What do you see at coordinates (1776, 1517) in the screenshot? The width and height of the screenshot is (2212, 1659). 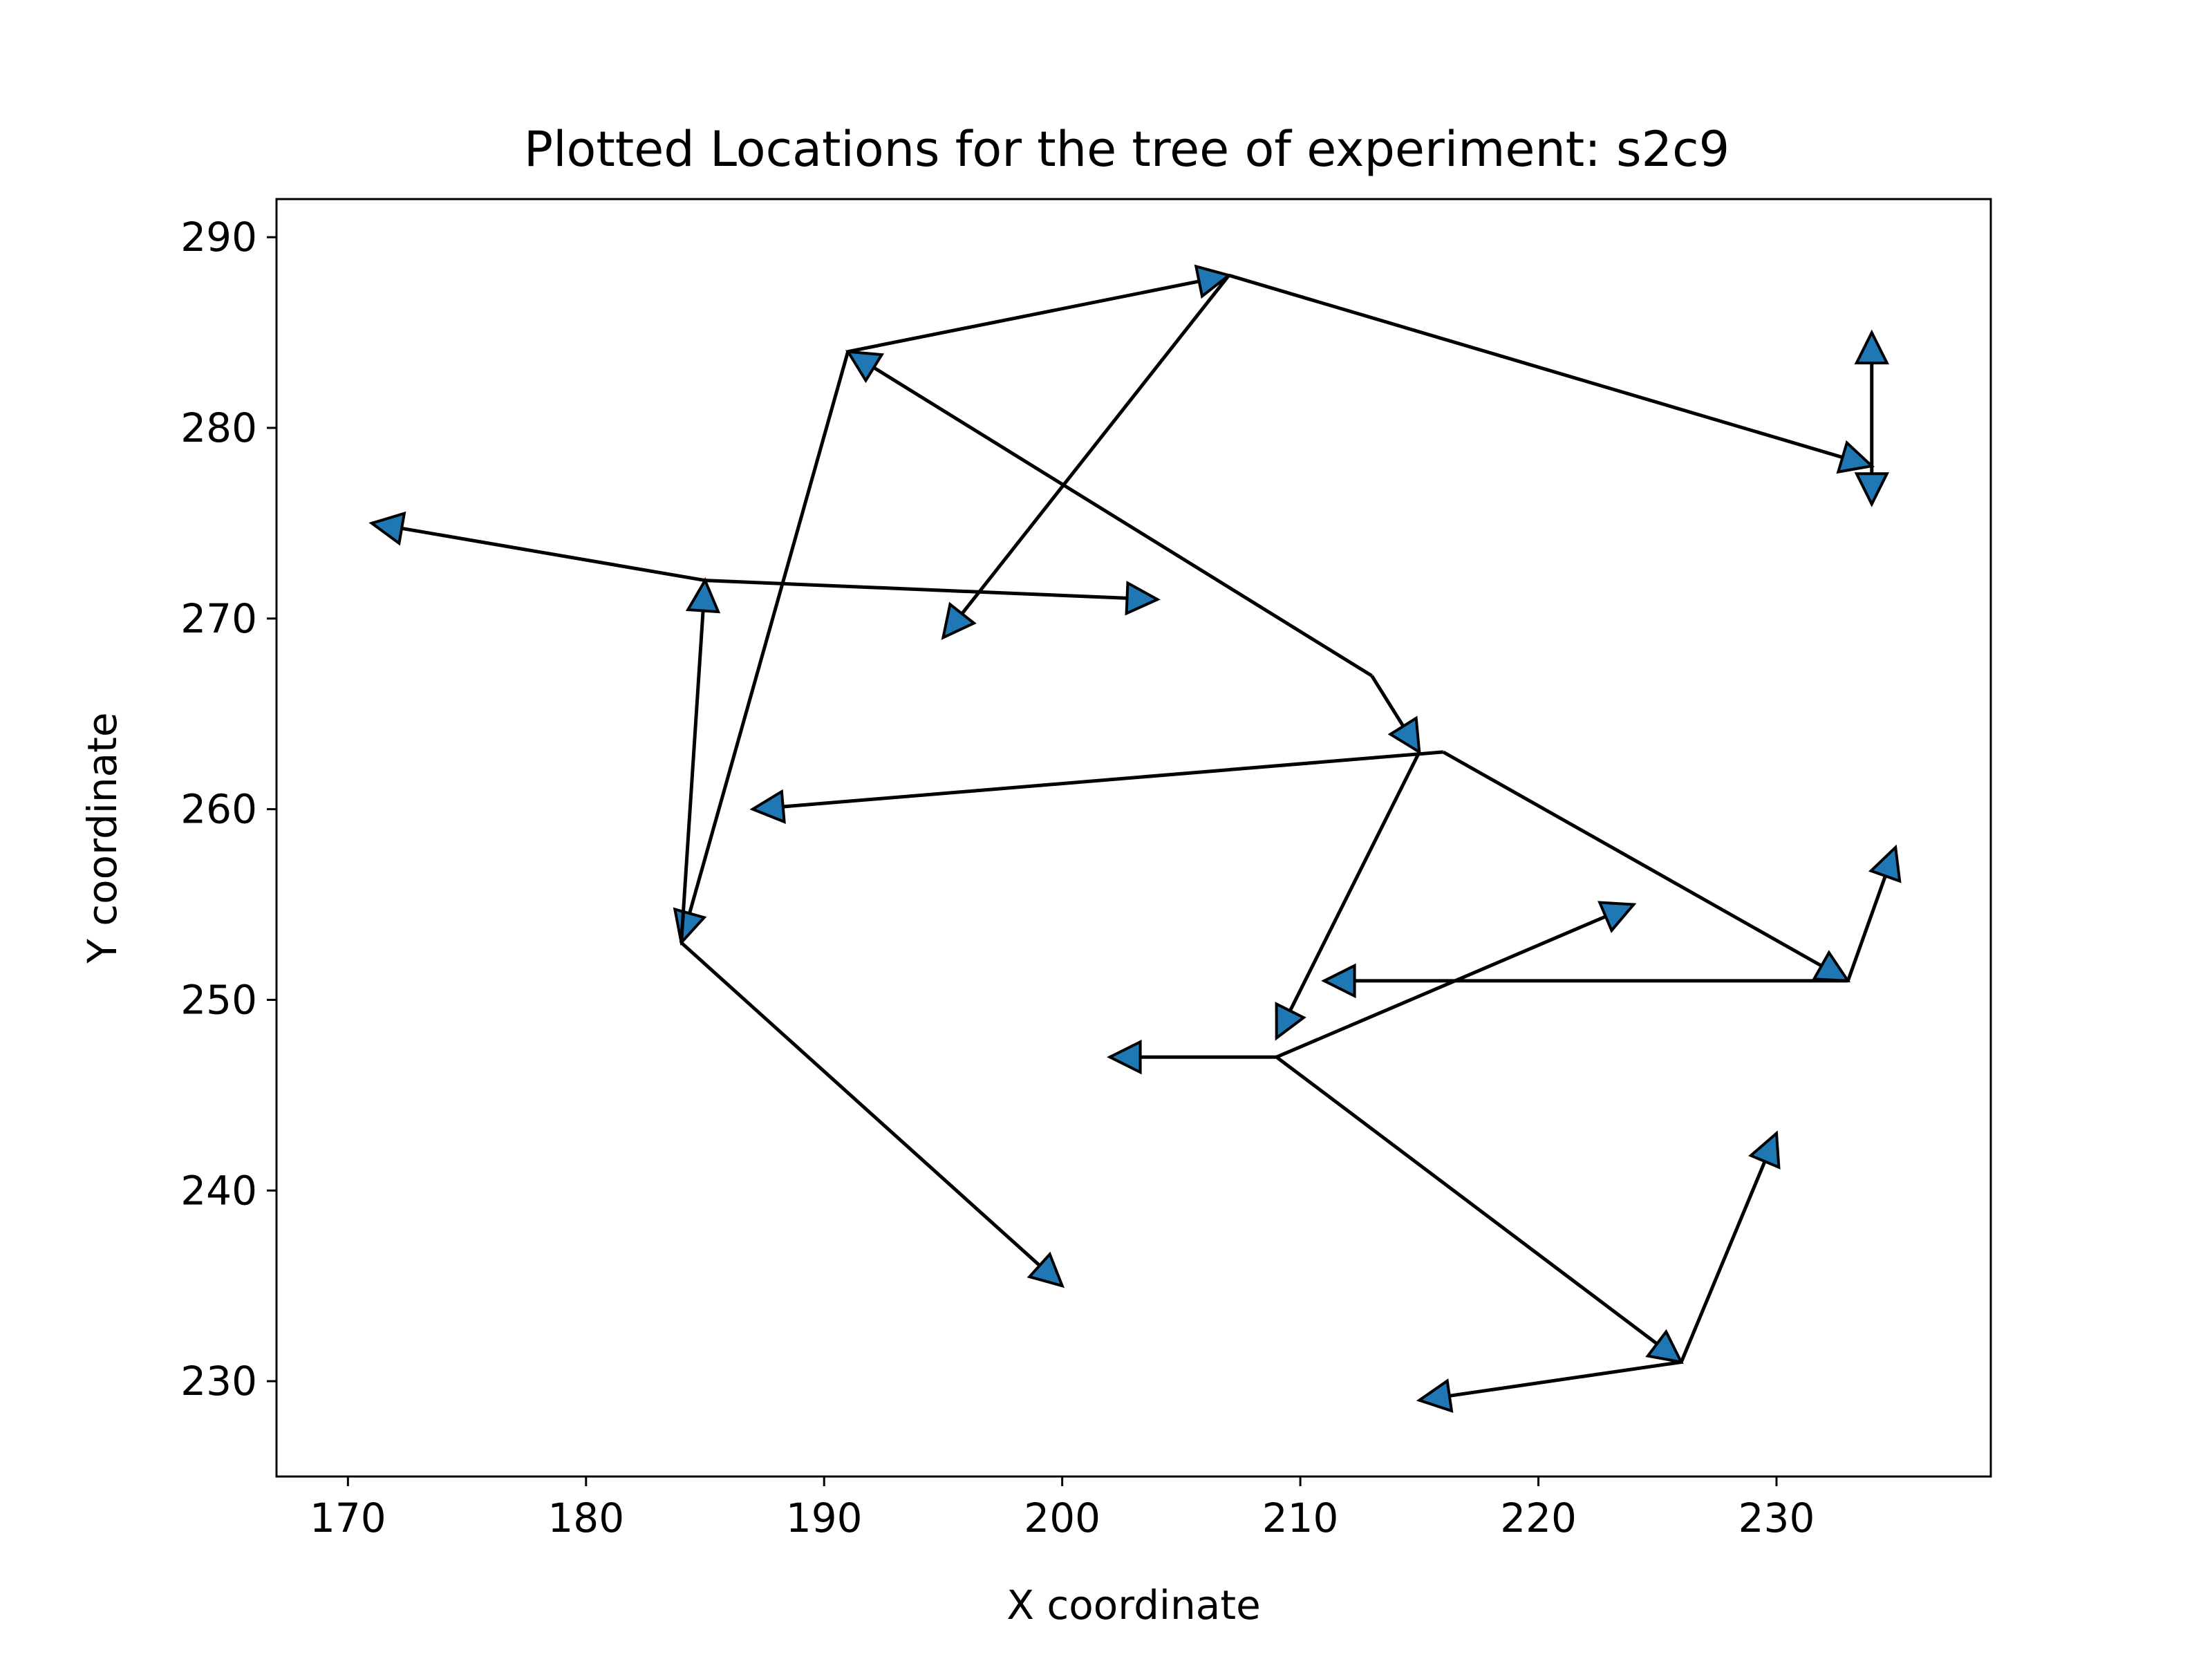 I see `x-tick-label: 230` at bounding box center [1776, 1517].